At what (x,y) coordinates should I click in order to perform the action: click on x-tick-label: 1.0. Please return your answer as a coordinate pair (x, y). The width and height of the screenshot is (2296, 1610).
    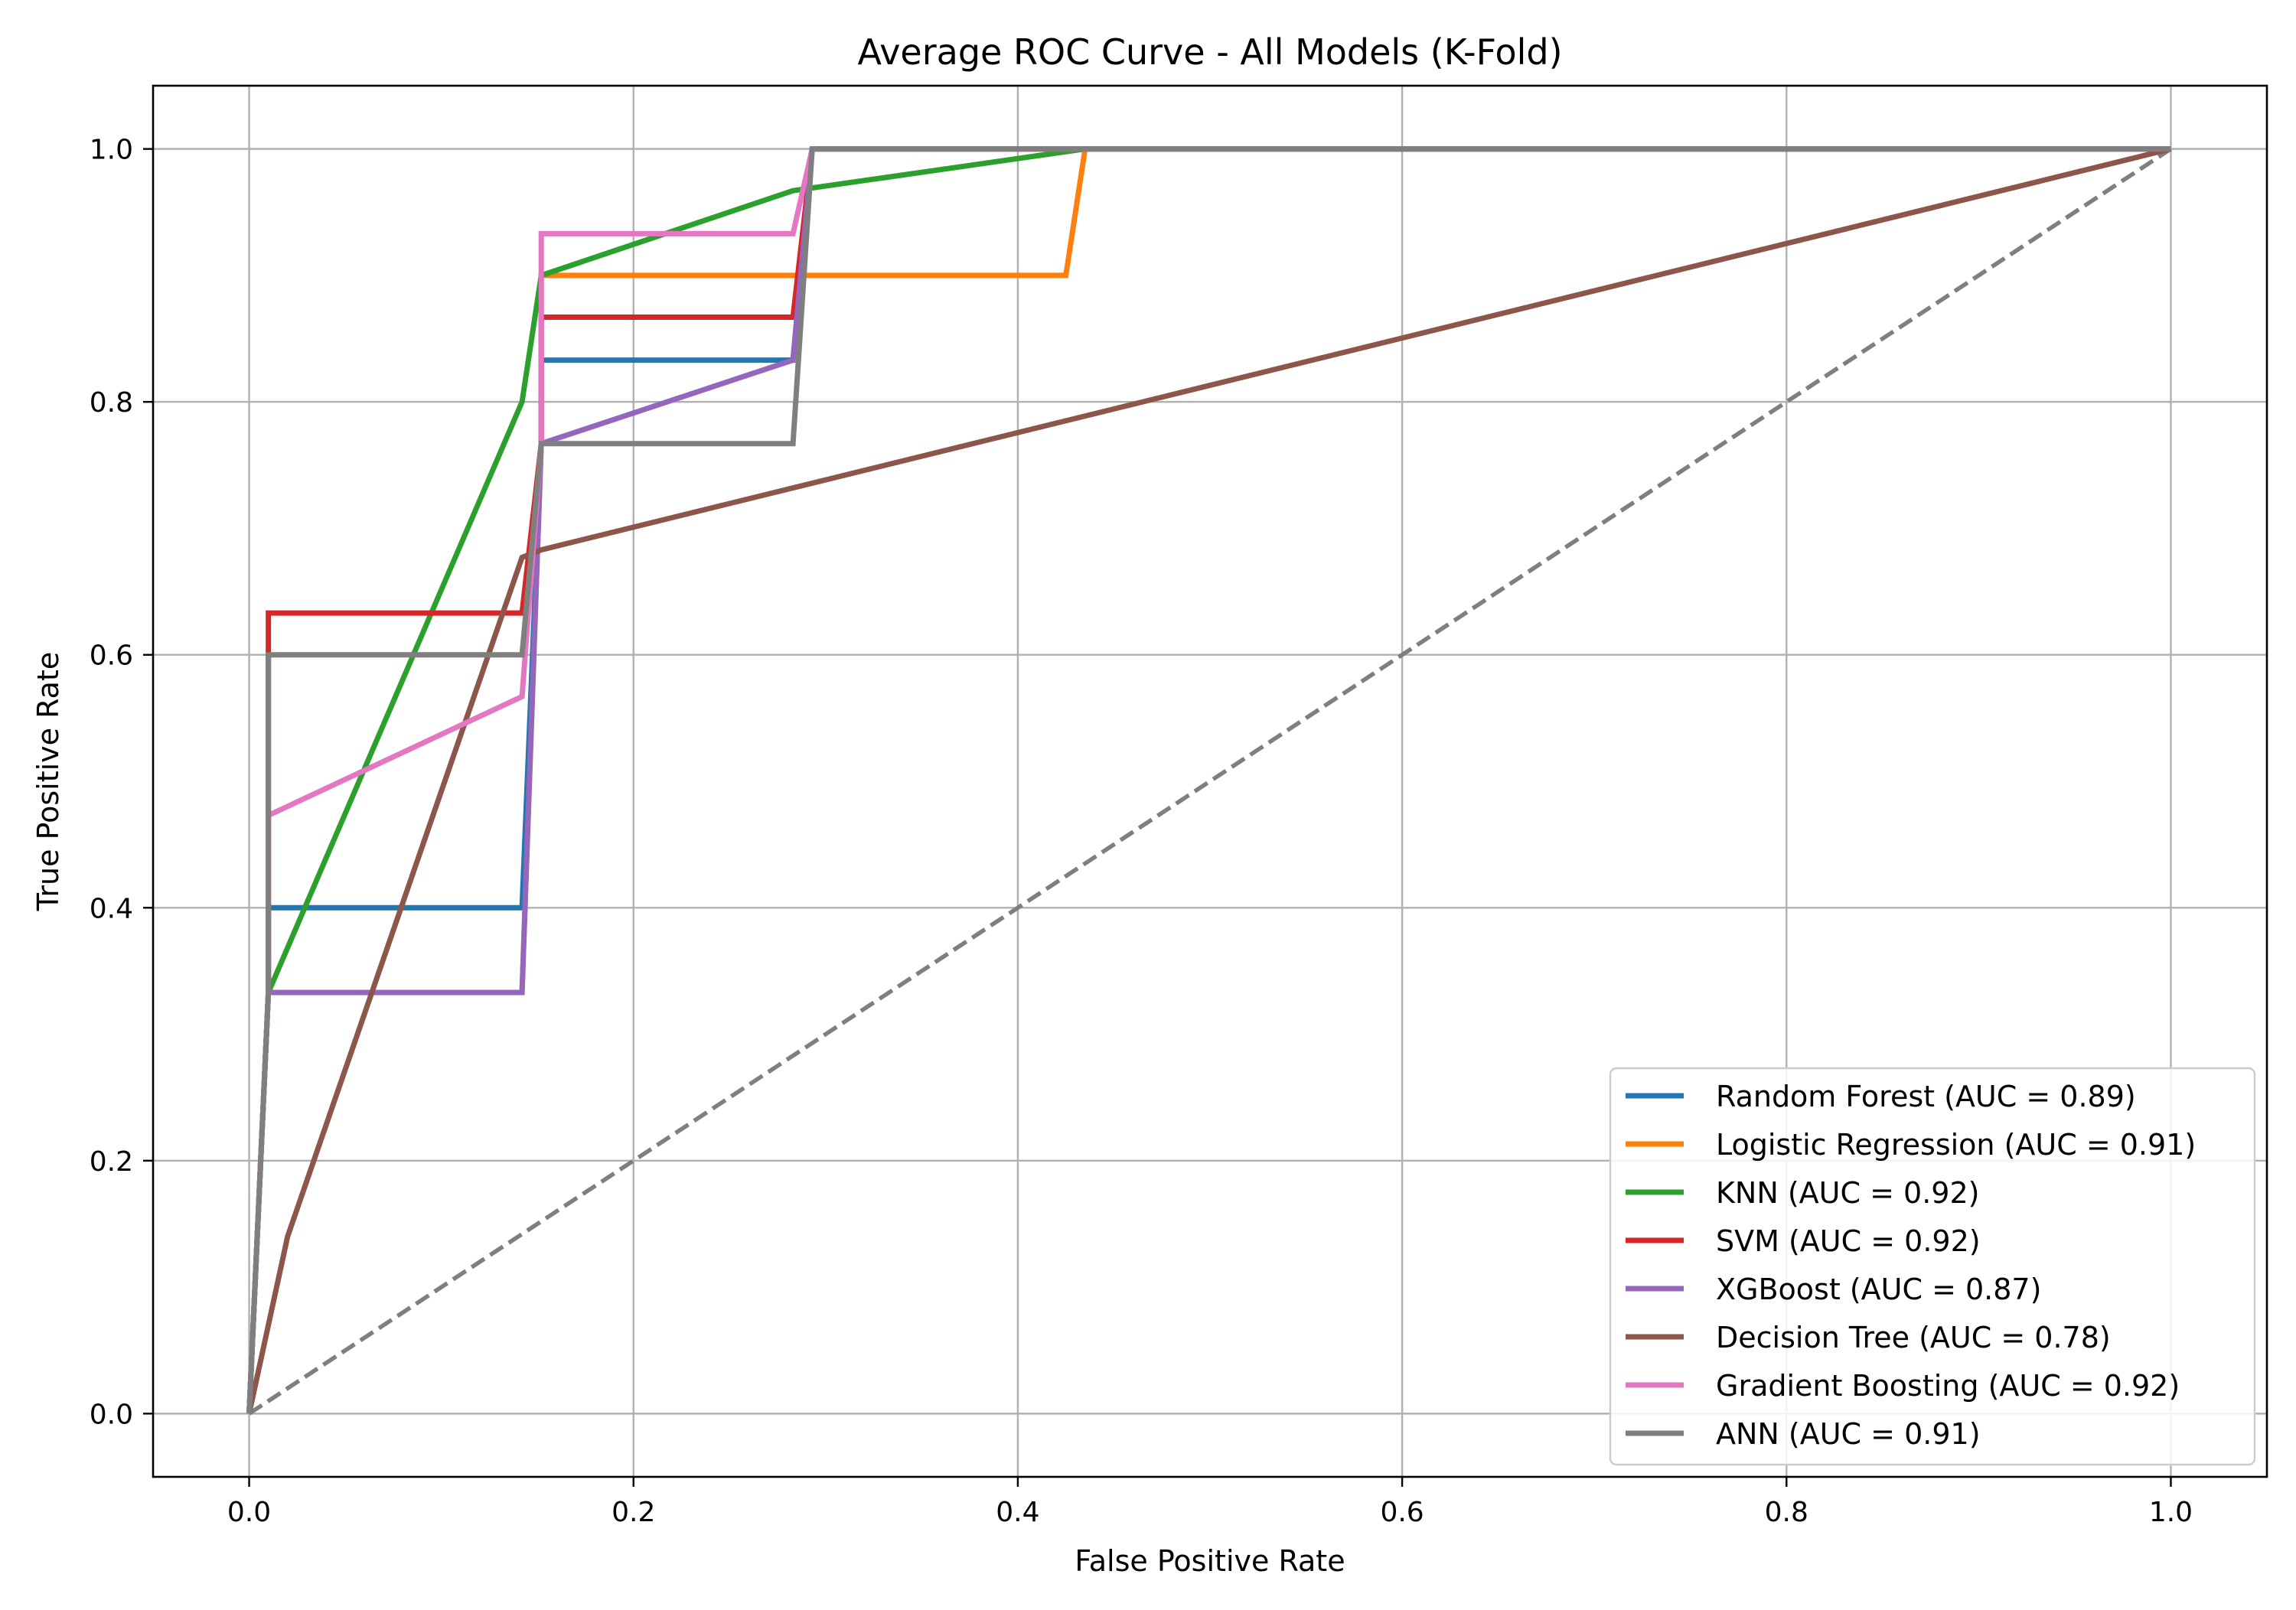
    Looking at the image, I should click on (2171, 1512).